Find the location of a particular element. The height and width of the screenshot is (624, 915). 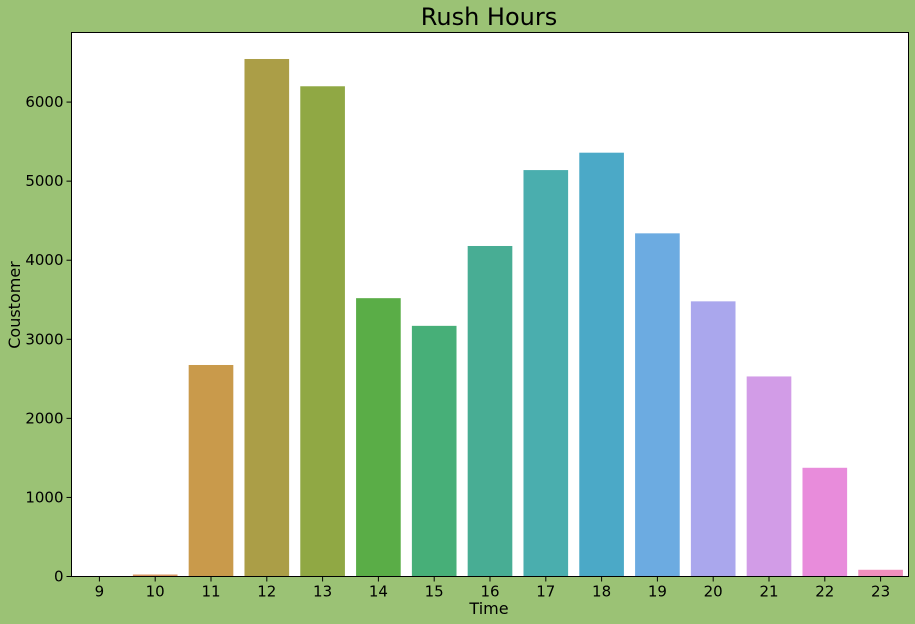

x-axis-label: Time is located at coordinates (488, 608).